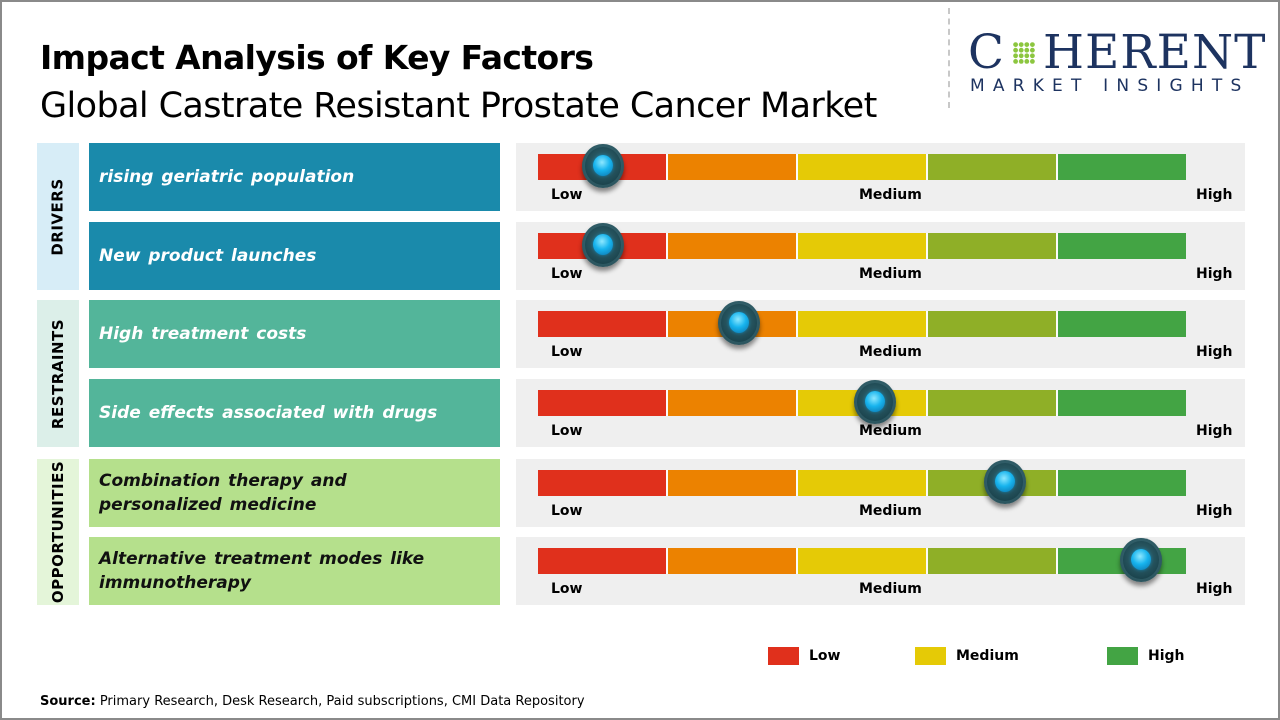 The height and width of the screenshot is (720, 1280). I want to click on legend-item-medium: Medium, so click(967, 656).